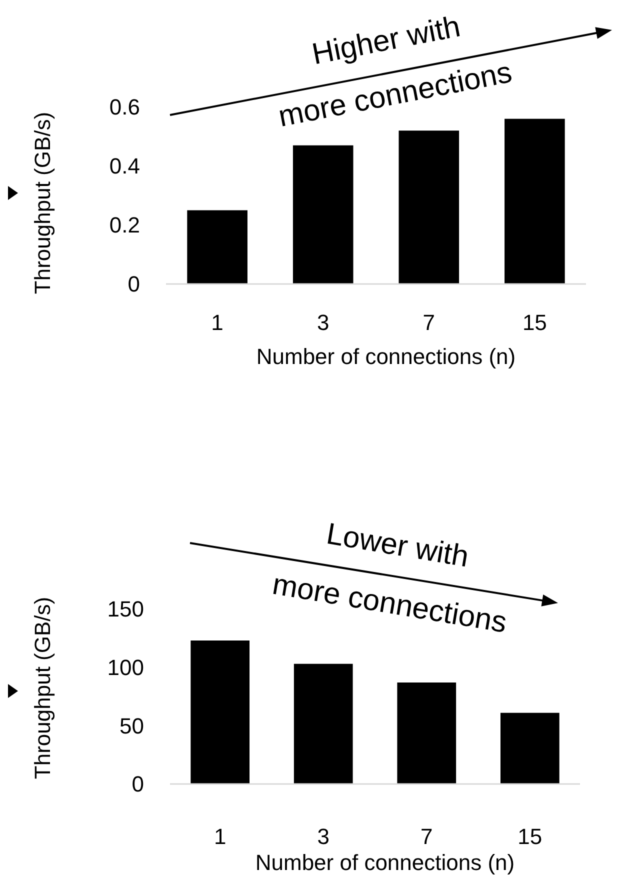 Image resolution: width=628 pixels, height=879 pixels. I want to click on y-tick-label: 0.2, so click(124, 225).